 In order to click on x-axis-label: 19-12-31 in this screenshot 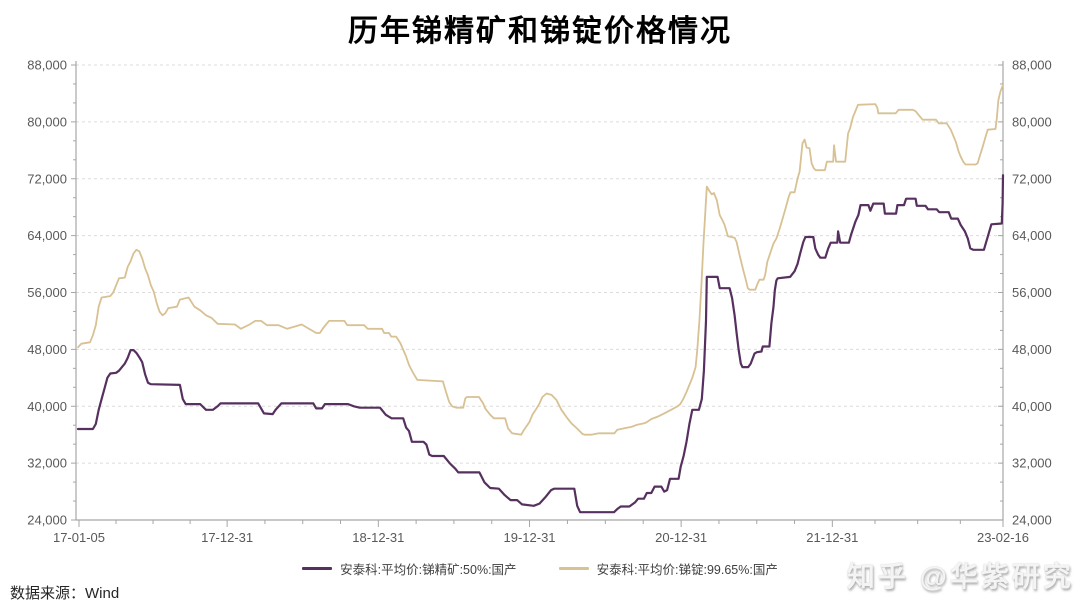, I will do `click(529, 537)`.